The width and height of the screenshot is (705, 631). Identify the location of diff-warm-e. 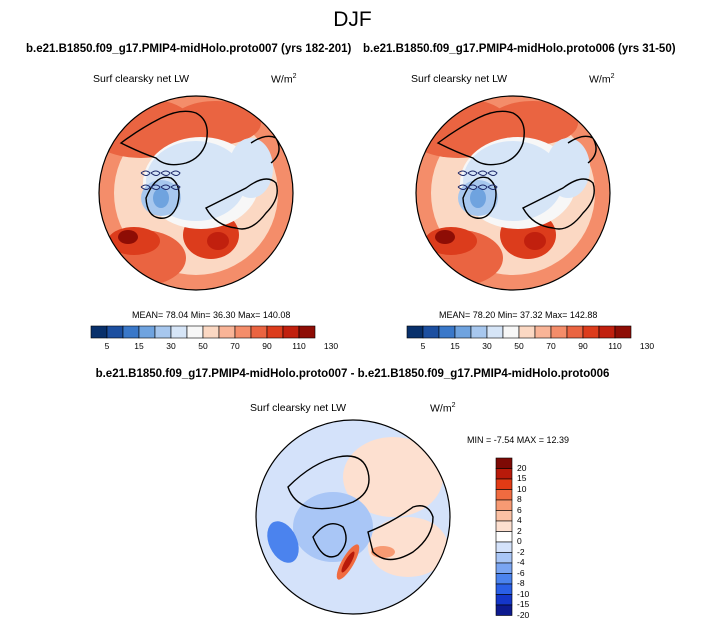
(408, 547).